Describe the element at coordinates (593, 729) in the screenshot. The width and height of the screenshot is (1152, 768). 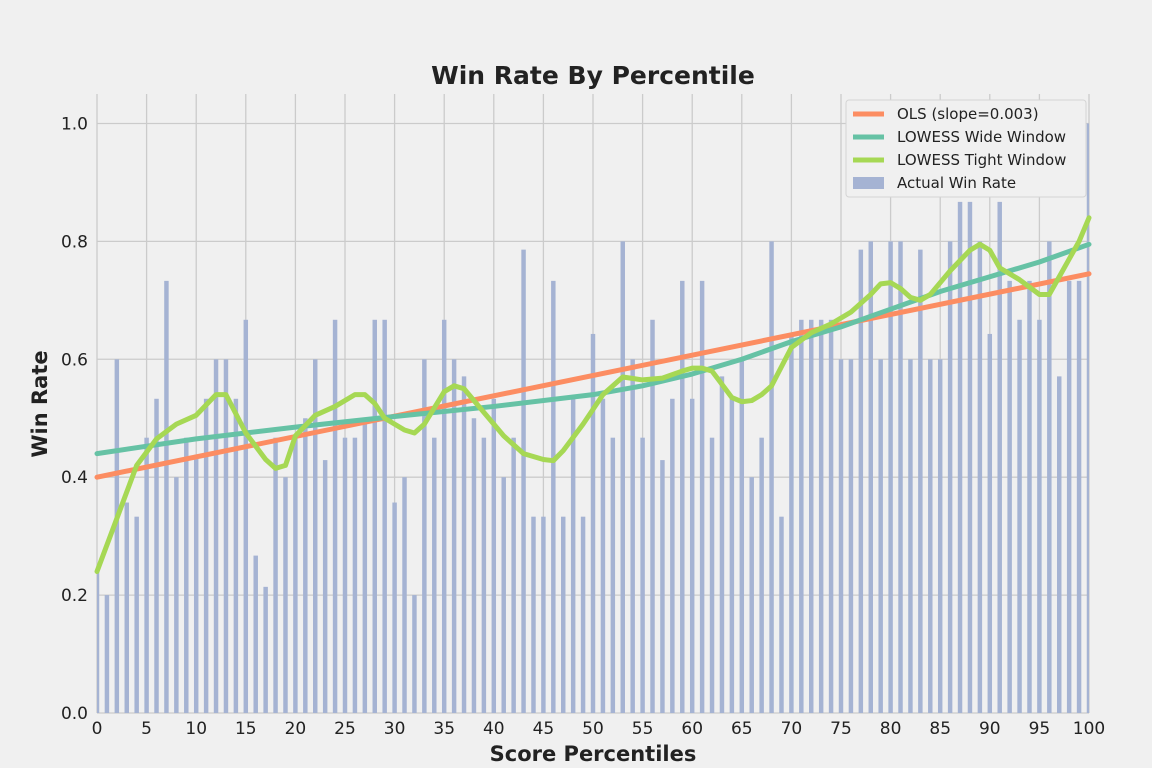
I see `x-tick-label: 50` at that location.